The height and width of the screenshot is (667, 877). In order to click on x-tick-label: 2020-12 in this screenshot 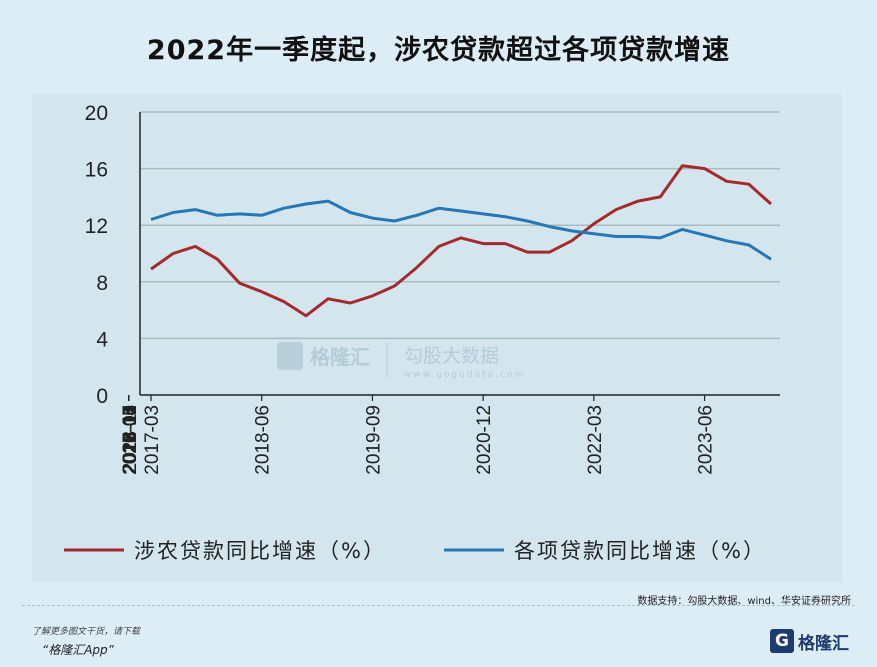, I will do `click(484, 440)`.